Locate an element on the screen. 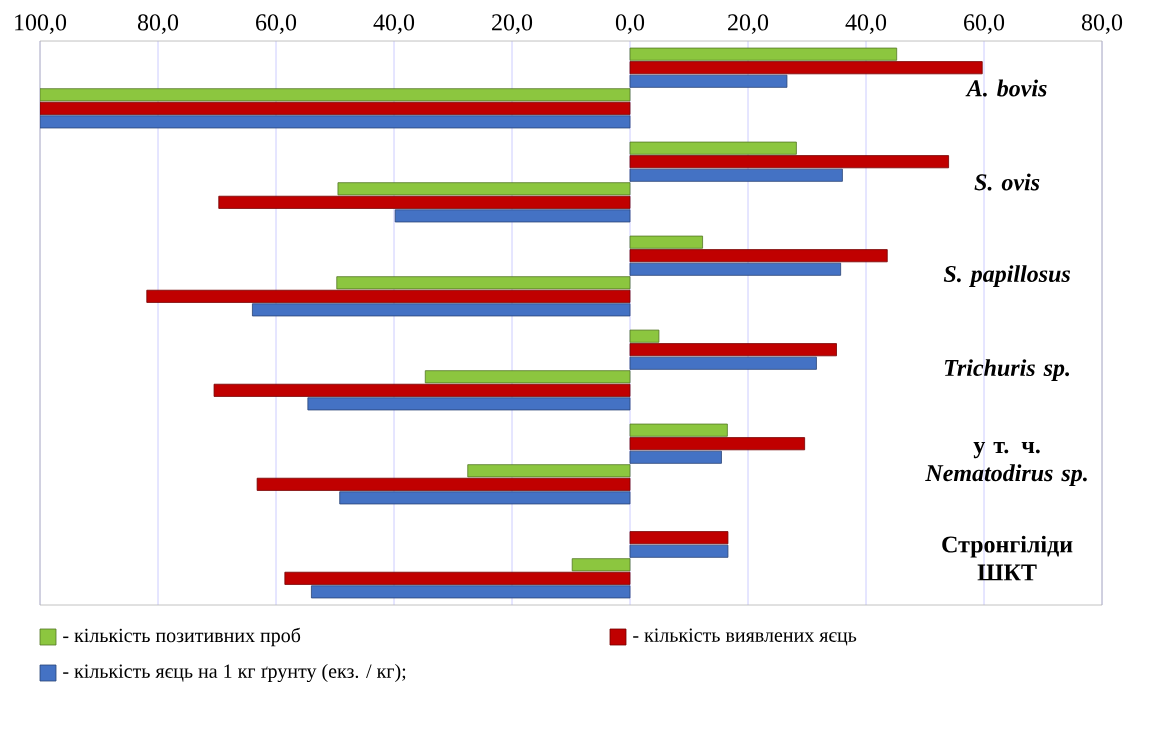  x-tick-label: 100,0 is located at coordinates (41, 24).